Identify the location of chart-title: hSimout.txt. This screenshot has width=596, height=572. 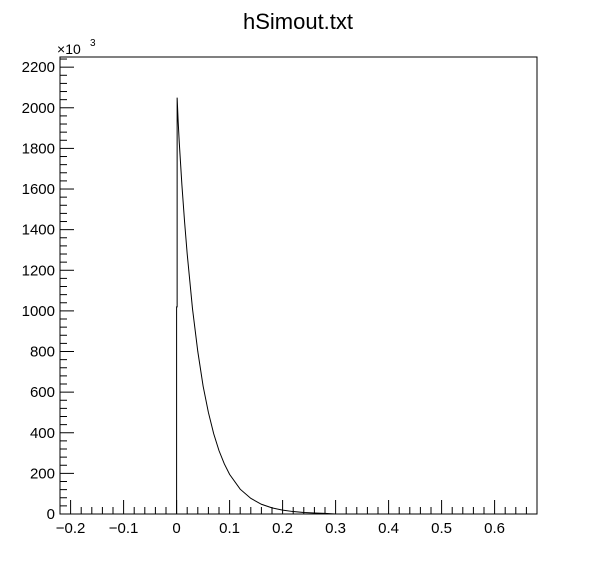
(298, 21).